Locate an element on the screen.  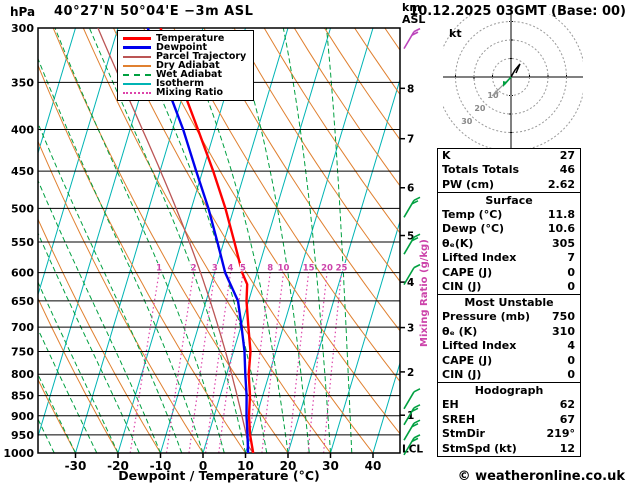
mixing-ratio-value-label: 5 is located at coordinates (243, 269).